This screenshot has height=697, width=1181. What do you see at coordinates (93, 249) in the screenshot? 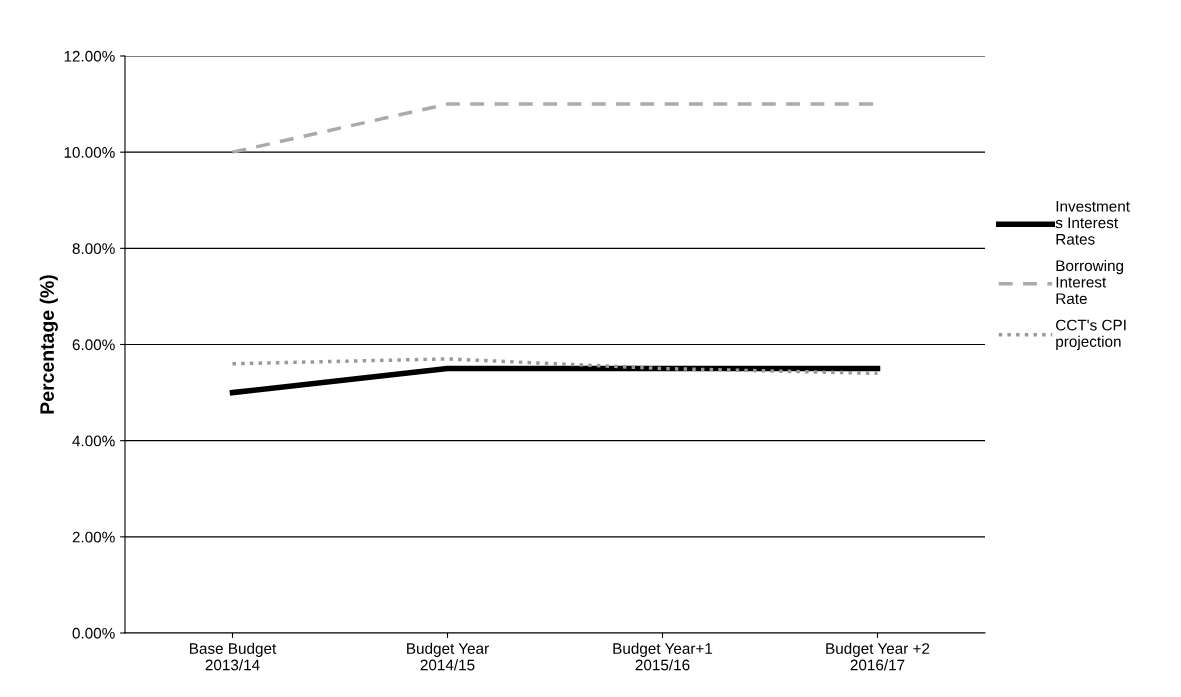
I see `y-tick-label: 8.00%` at bounding box center [93, 249].